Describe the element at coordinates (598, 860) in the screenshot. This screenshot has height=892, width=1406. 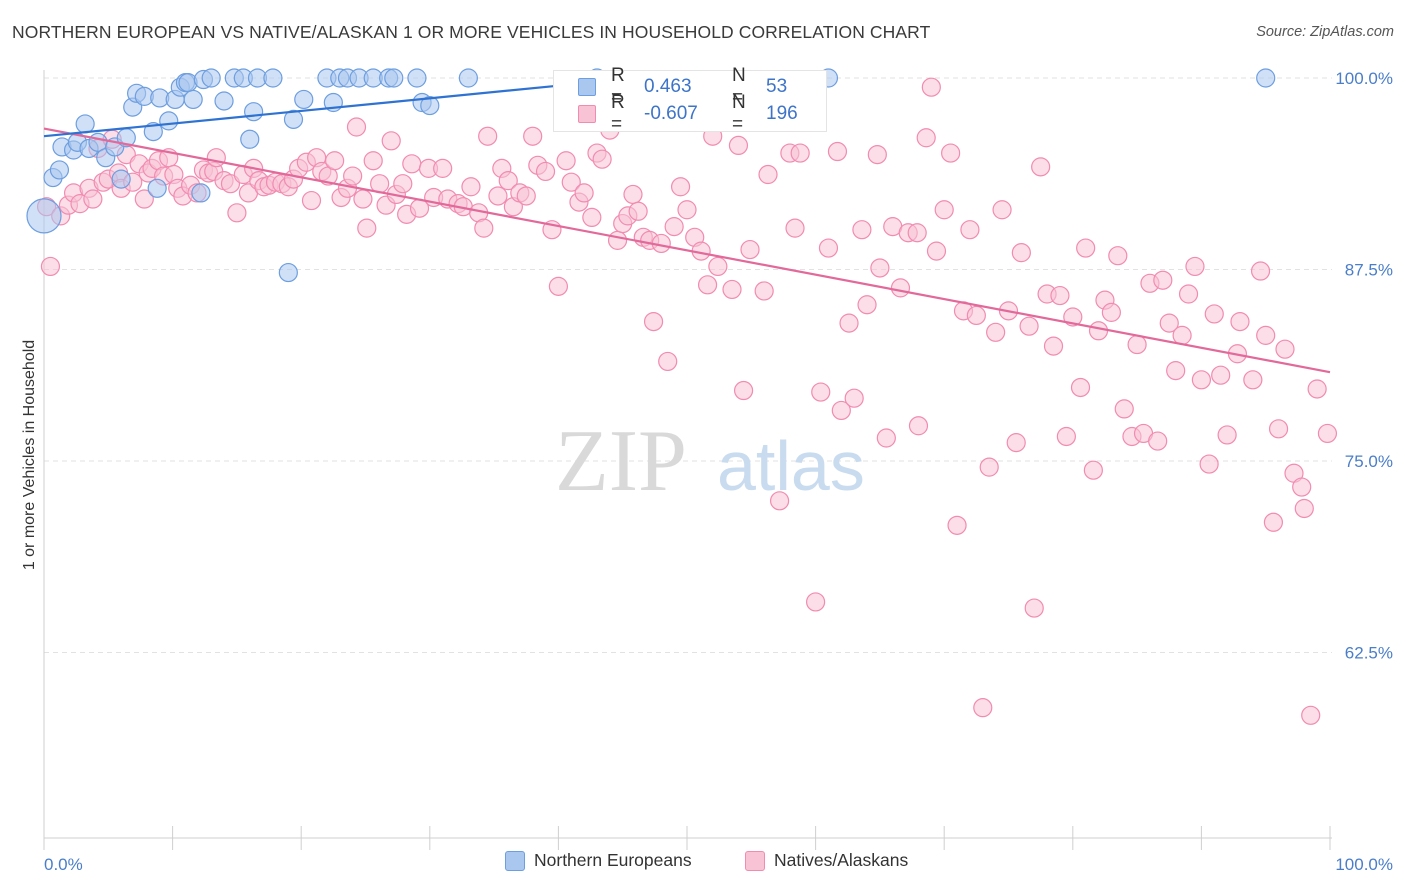
I see `legend-item-northern-europeans: Northern Europeans` at that location.